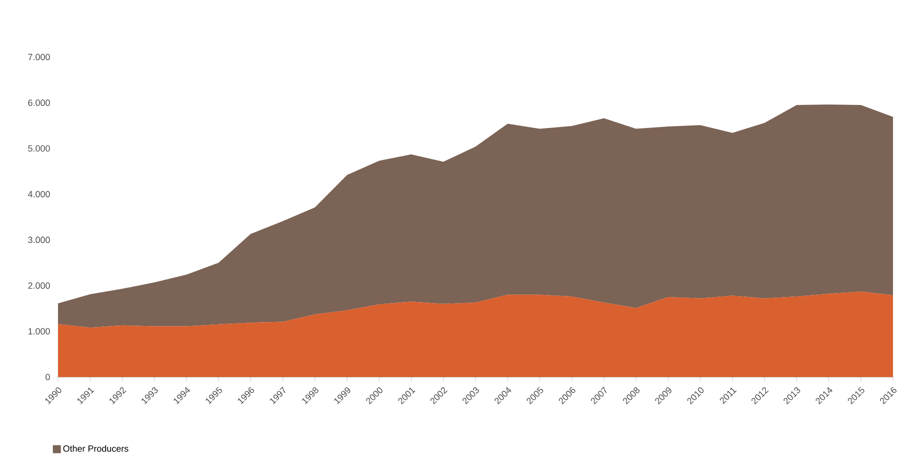 The height and width of the screenshot is (465, 898). I want to click on y-tick-label: 0, so click(48, 377).